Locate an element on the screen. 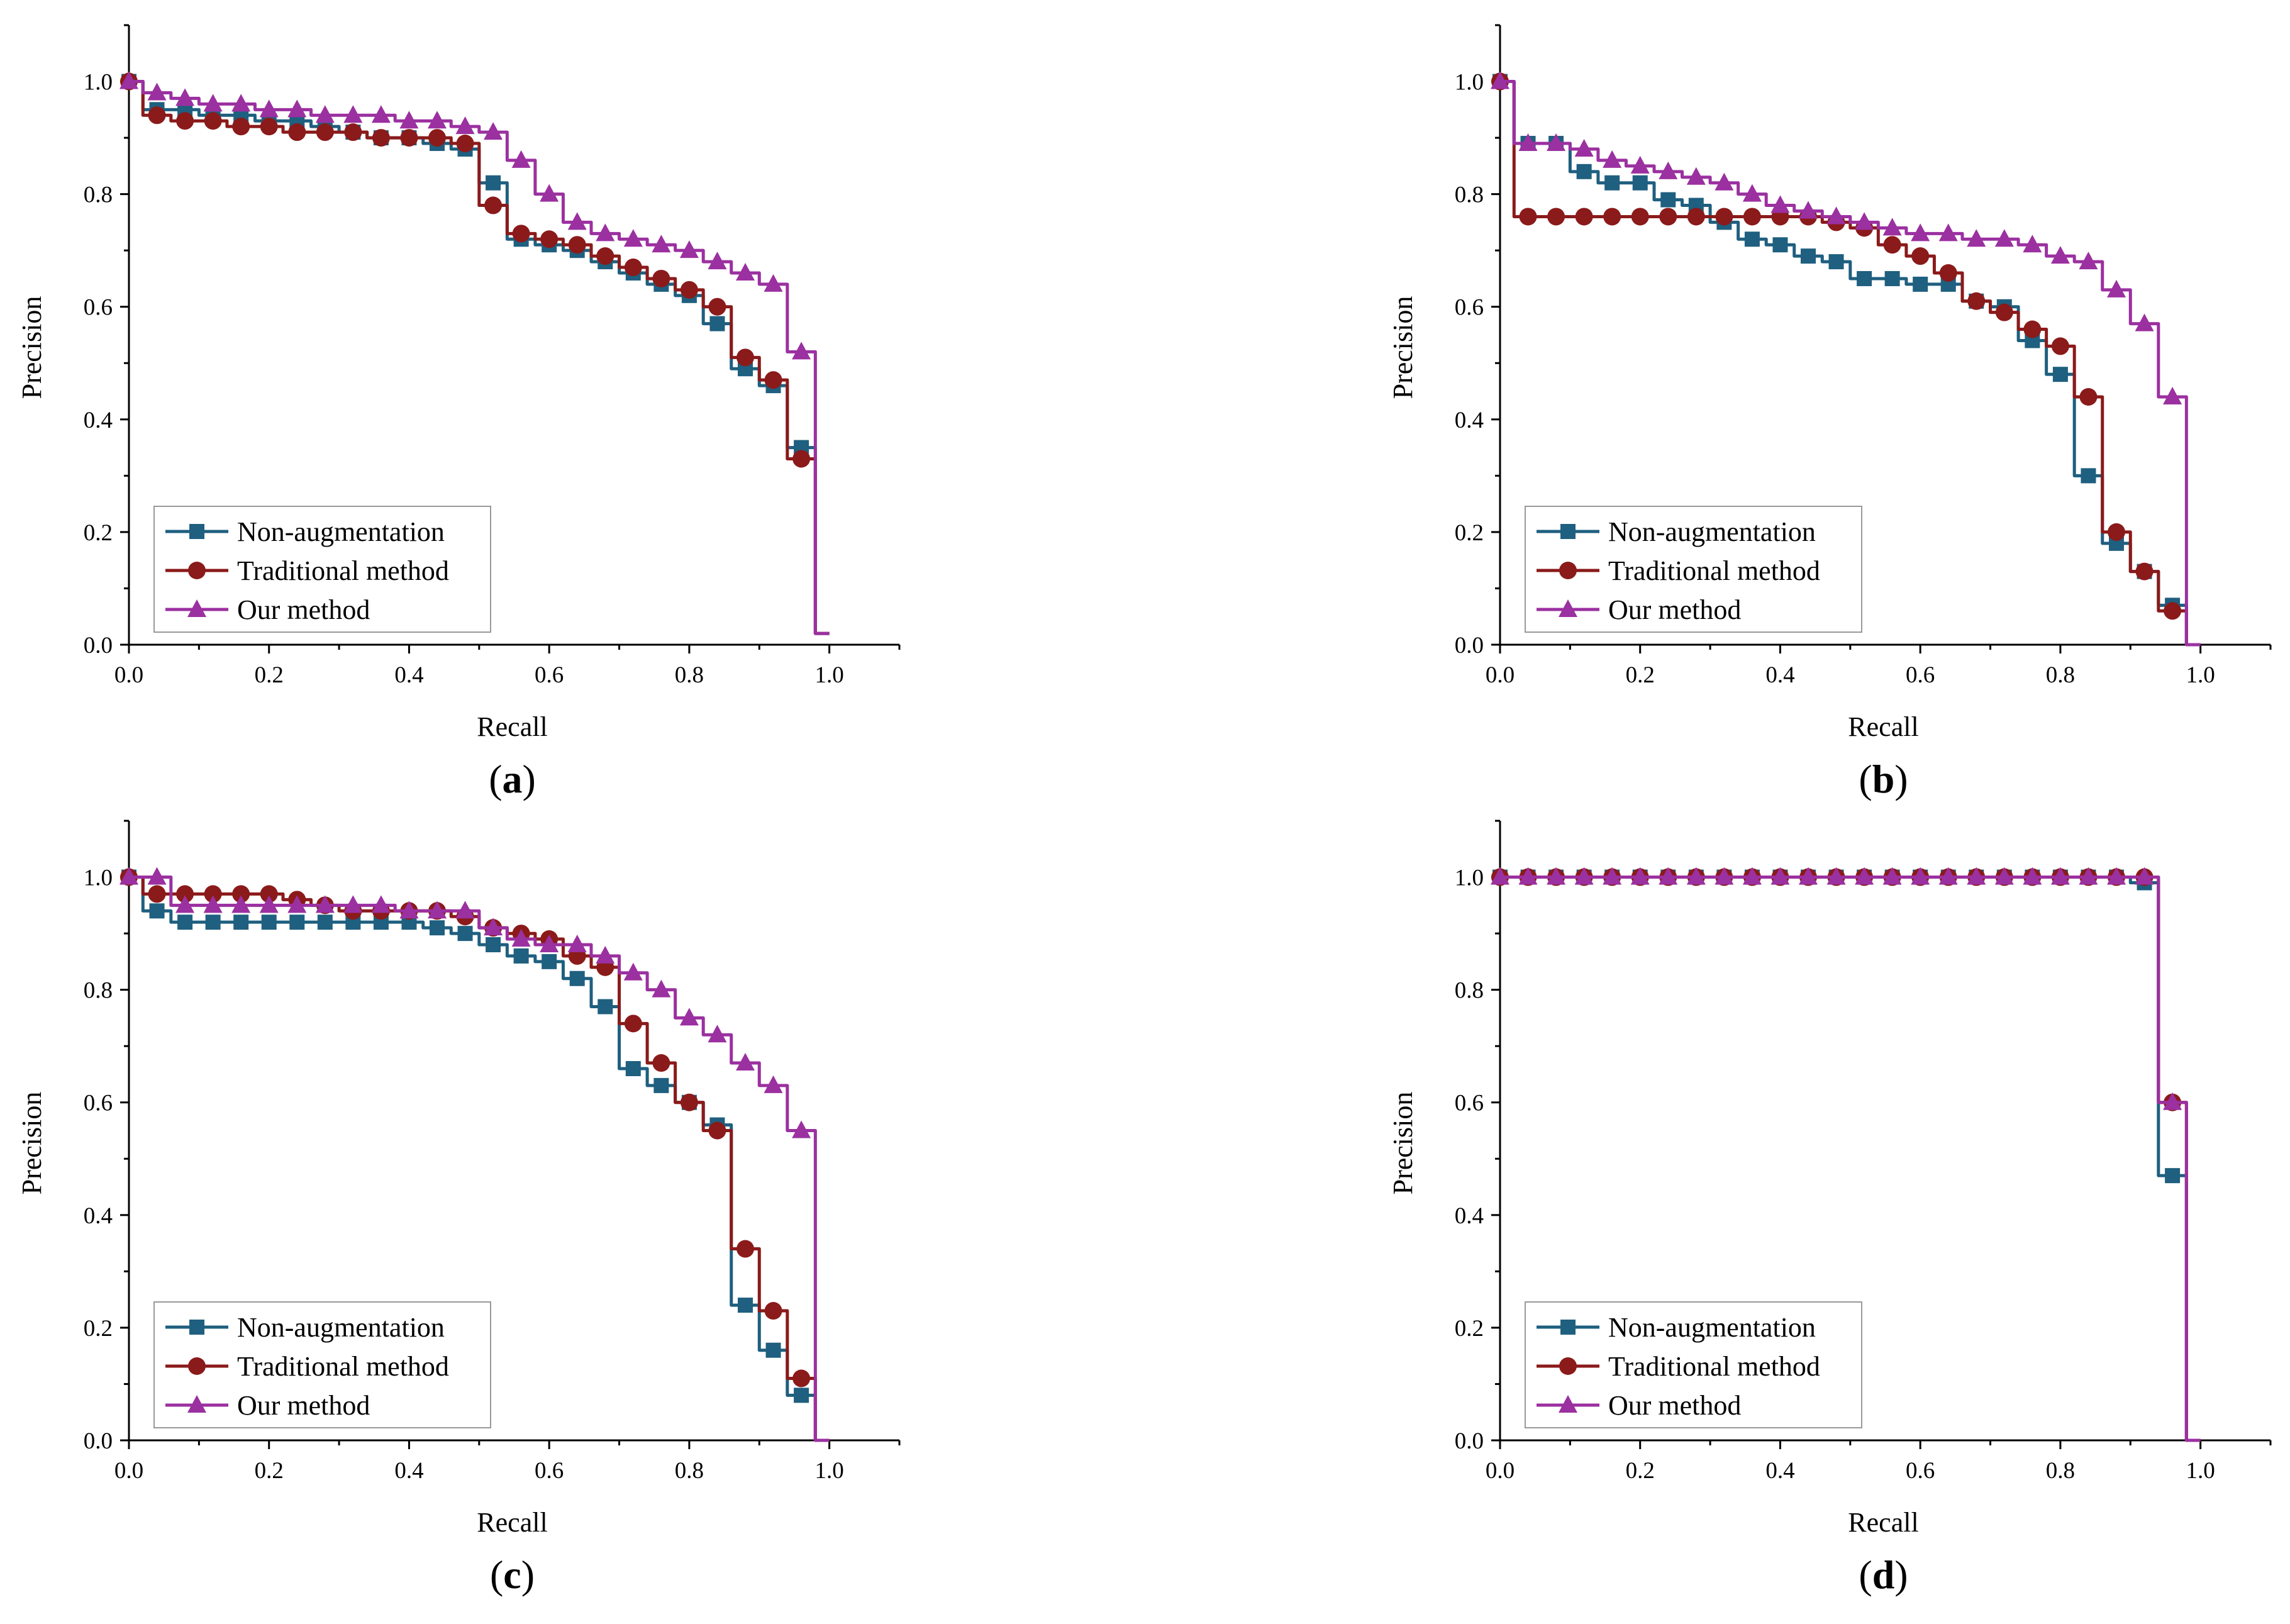 Image resolution: width=2290 pixels, height=1624 pixels. legend-label: Traditional method is located at coordinates (1714, 570).